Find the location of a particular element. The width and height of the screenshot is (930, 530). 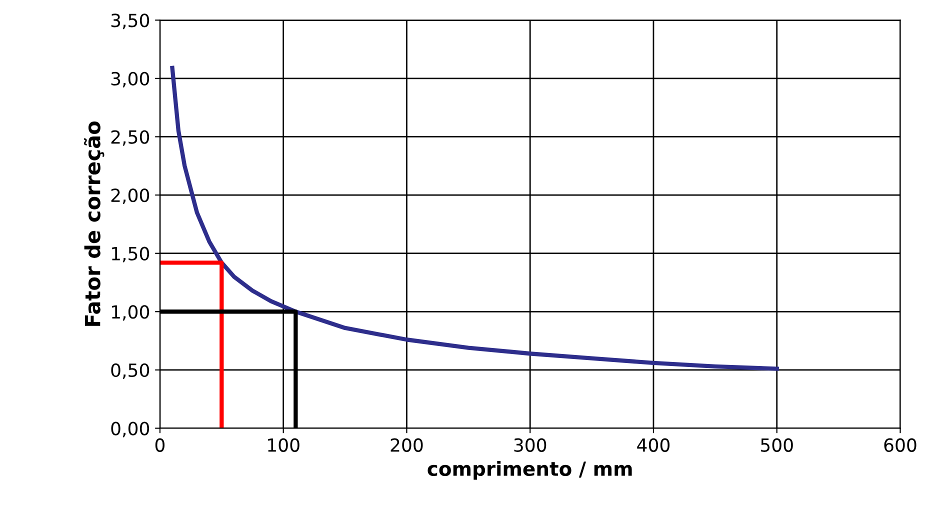

x-tick-label: 0 is located at coordinates (160, 445).